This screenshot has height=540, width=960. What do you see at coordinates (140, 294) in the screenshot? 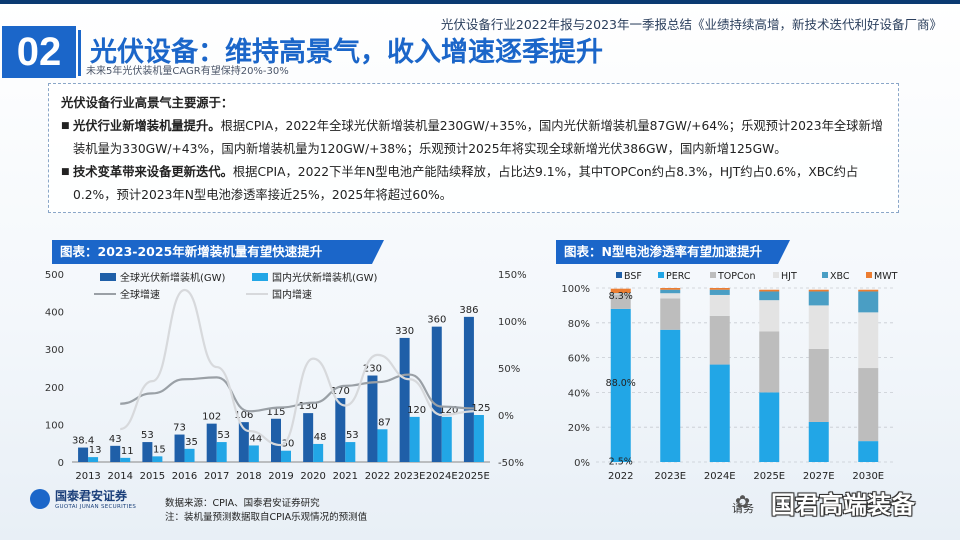
I see `legend-label: 全球增速` at bounding box center [140, 294].